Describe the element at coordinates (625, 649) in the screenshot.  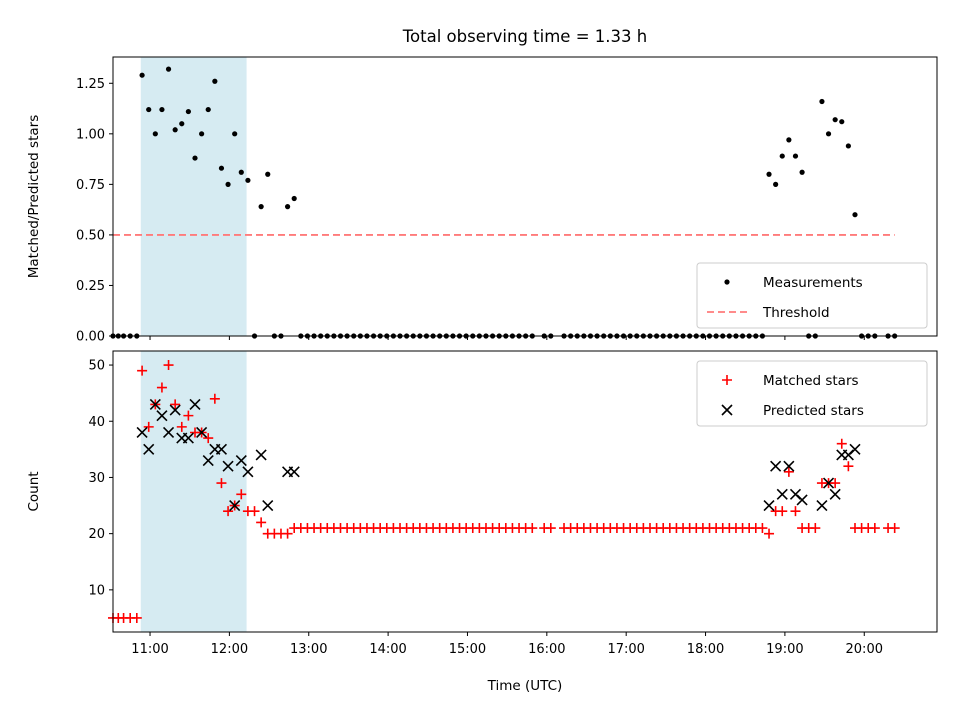
I see `x-tick-label: 17:00` at that location.